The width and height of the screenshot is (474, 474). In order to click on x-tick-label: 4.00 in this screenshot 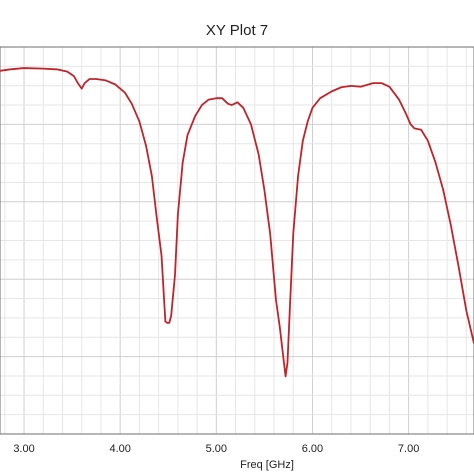, I will do `click(119, 449)`.